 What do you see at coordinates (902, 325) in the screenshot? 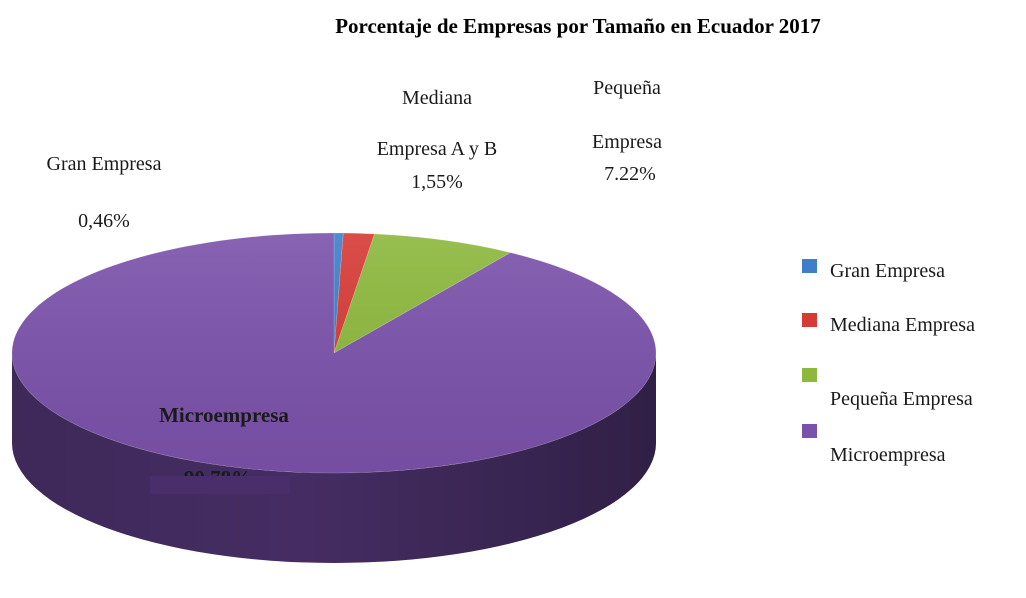
I see `legend-label: Mediana Empresa` at bounding box center [902, 325].